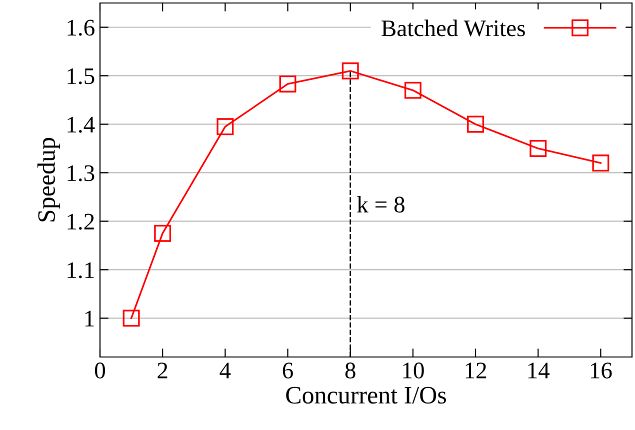  What do you see at coordinates (476, 370) in the screenshot?
I see `x-tick-label: 12` at bounding box center [476, 370].